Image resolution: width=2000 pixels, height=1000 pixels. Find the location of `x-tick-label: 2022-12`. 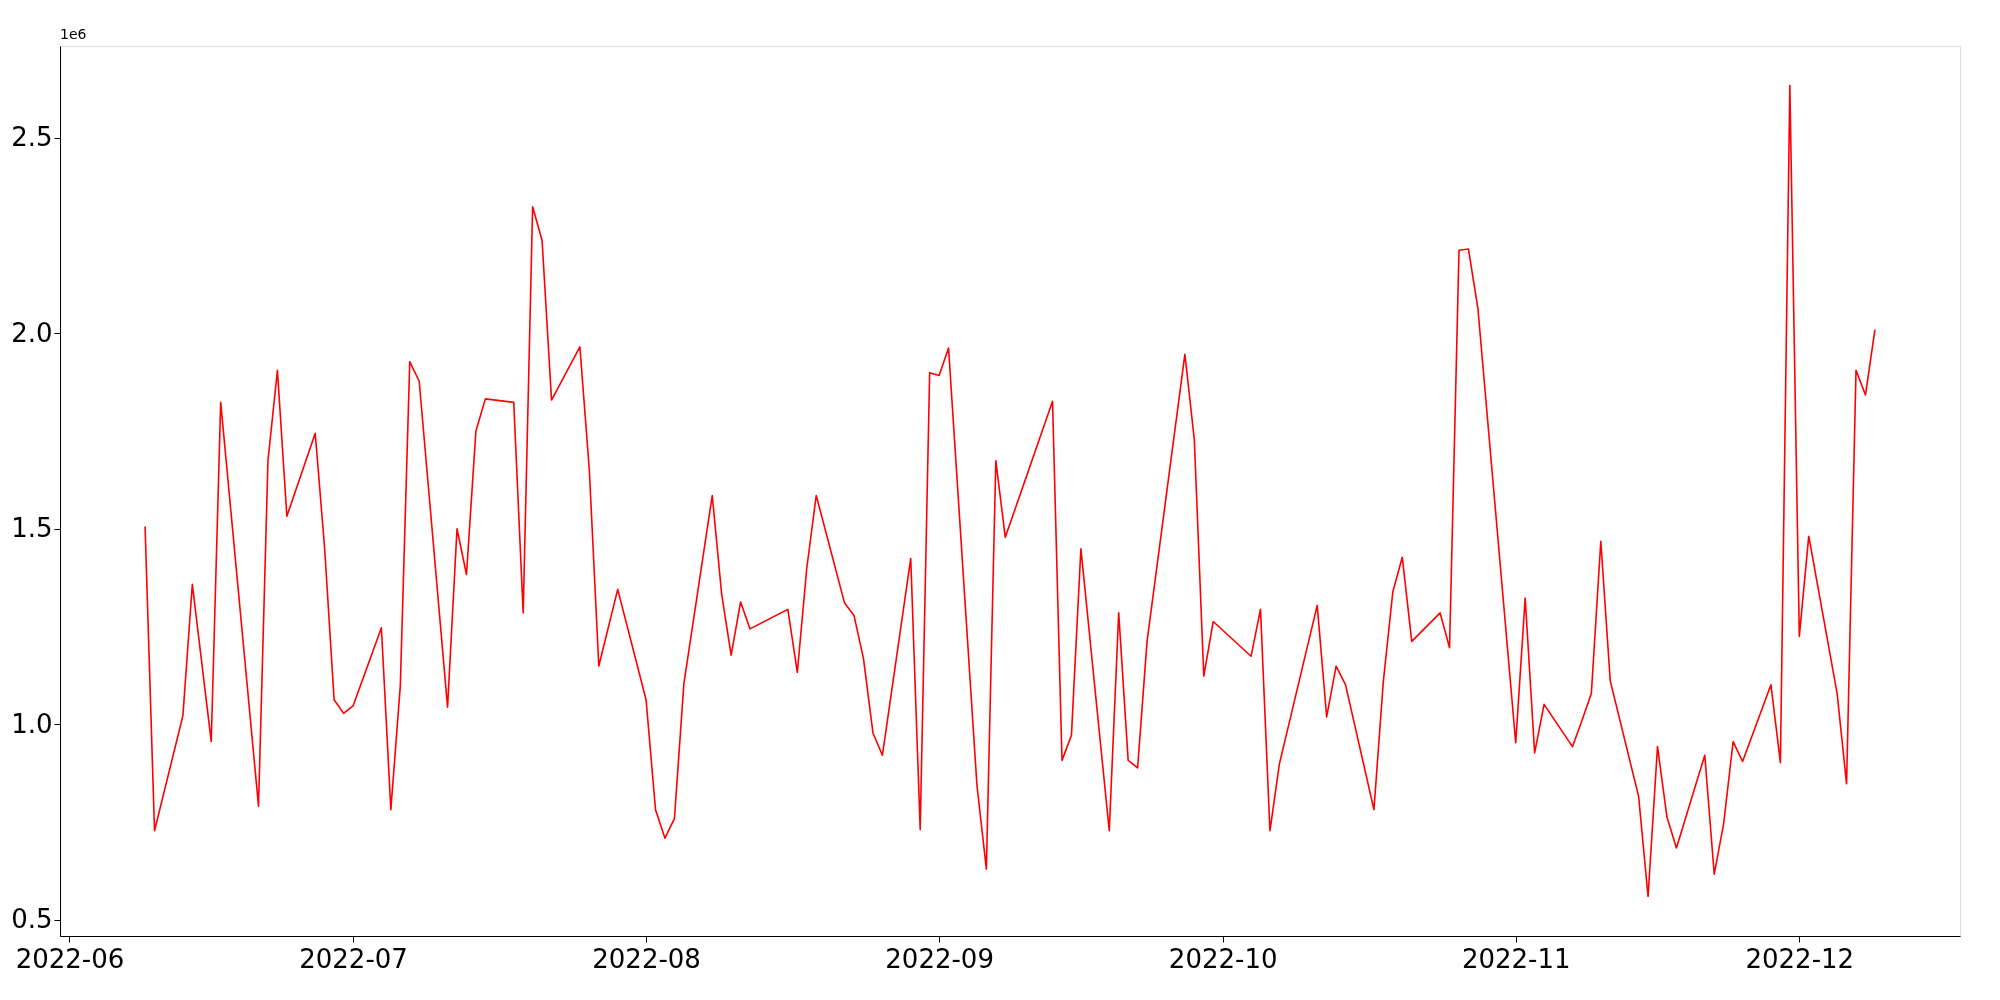

x-tick-label: 2022-12 is located at coordinates (1800, 958).